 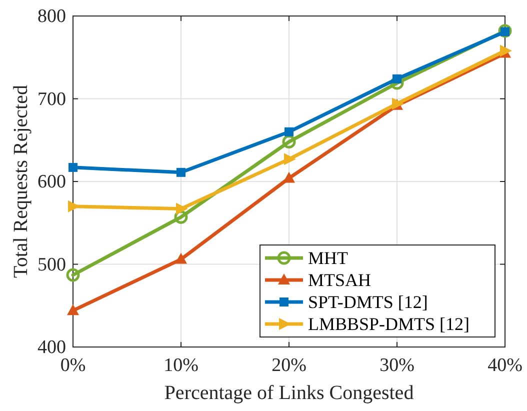 What do you see at coordinates (181, 365) in the screenshot?
I see `x-tick-label: 10%` at bounding box center [181, 365].